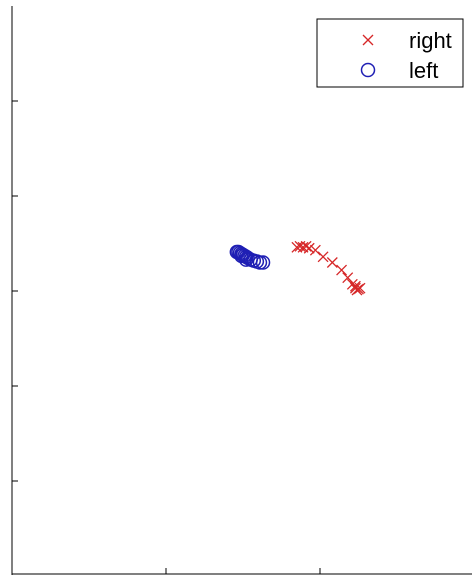 The width and height of the screenshot is (472, 575). I want to click on legend-marker-right, so click(368, 40).